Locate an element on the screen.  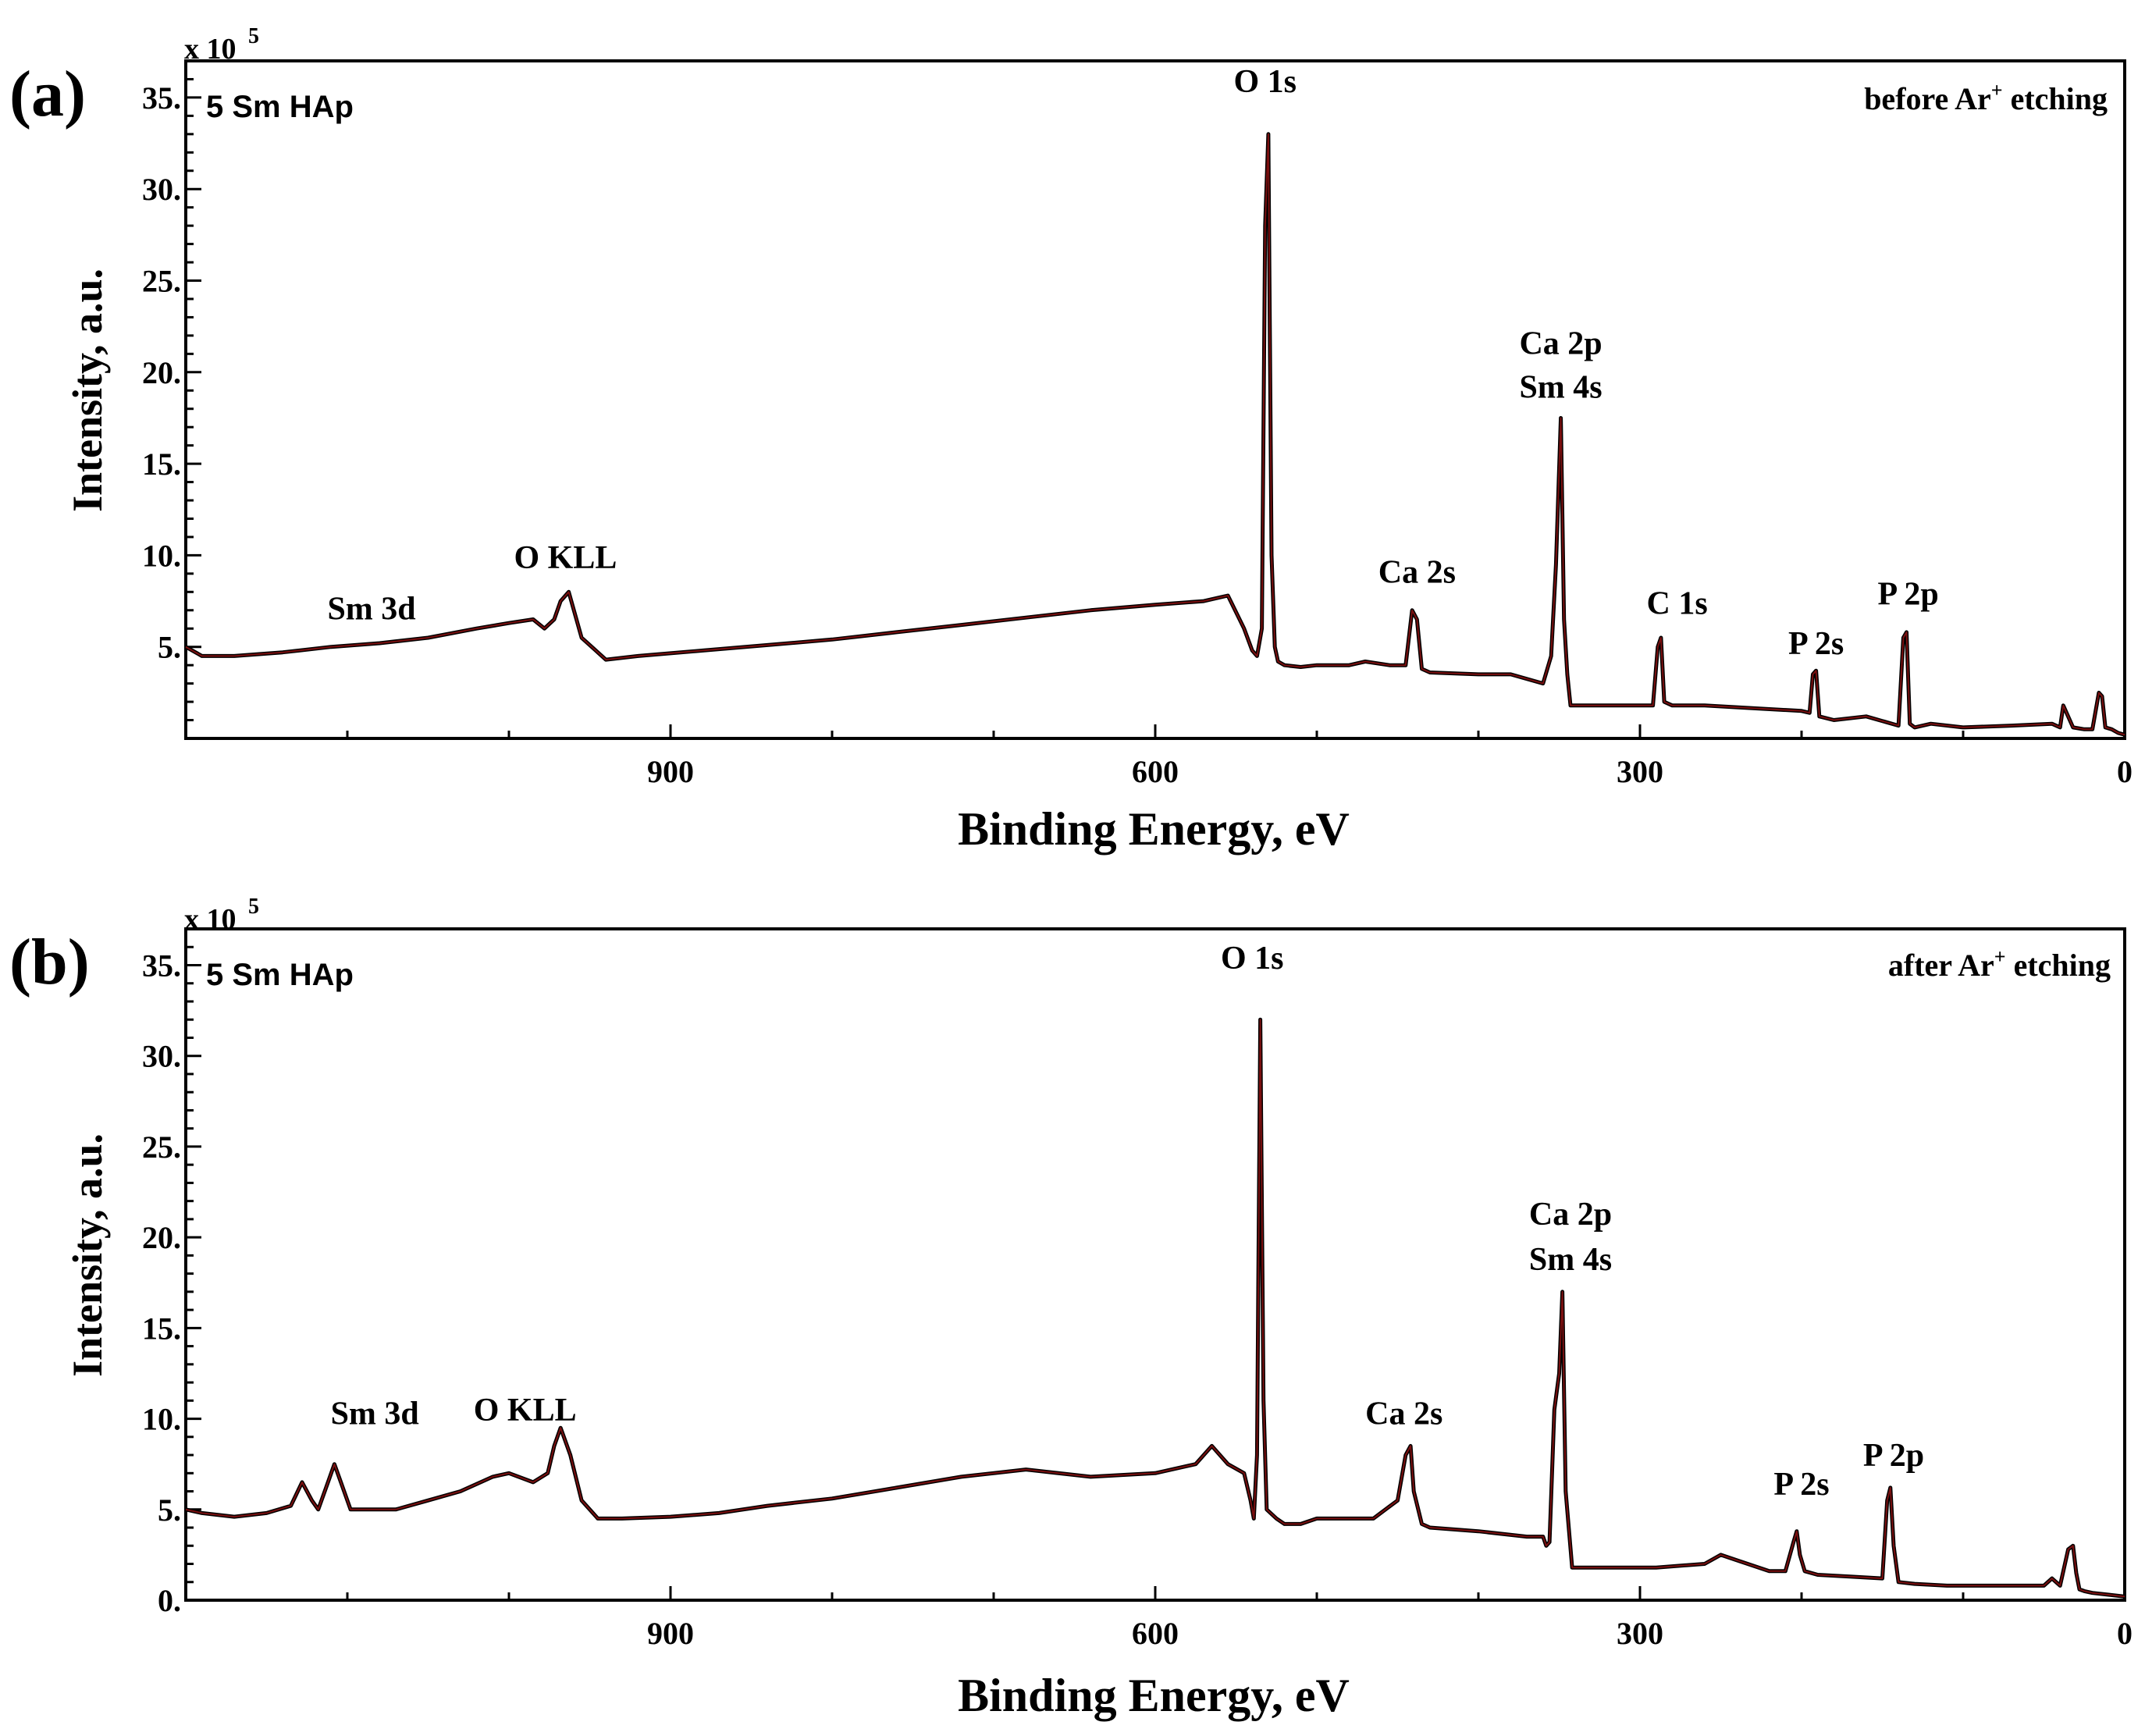
y-multiplier-text-b: x 10 is located at coordinates (210, 920).